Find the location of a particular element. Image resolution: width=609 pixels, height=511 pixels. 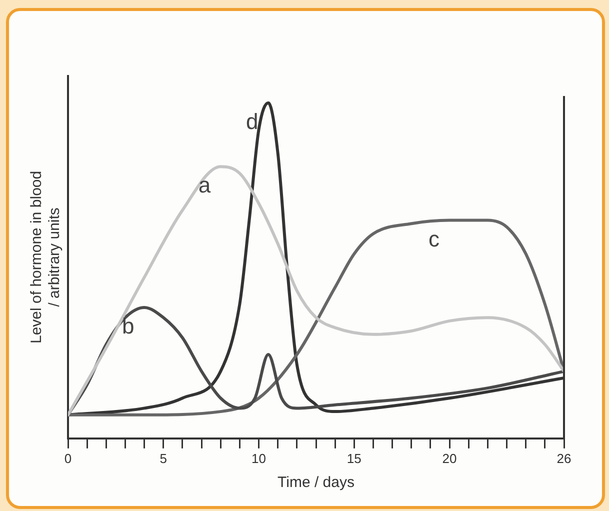

series-label: b is located at coordinates (128, 326).